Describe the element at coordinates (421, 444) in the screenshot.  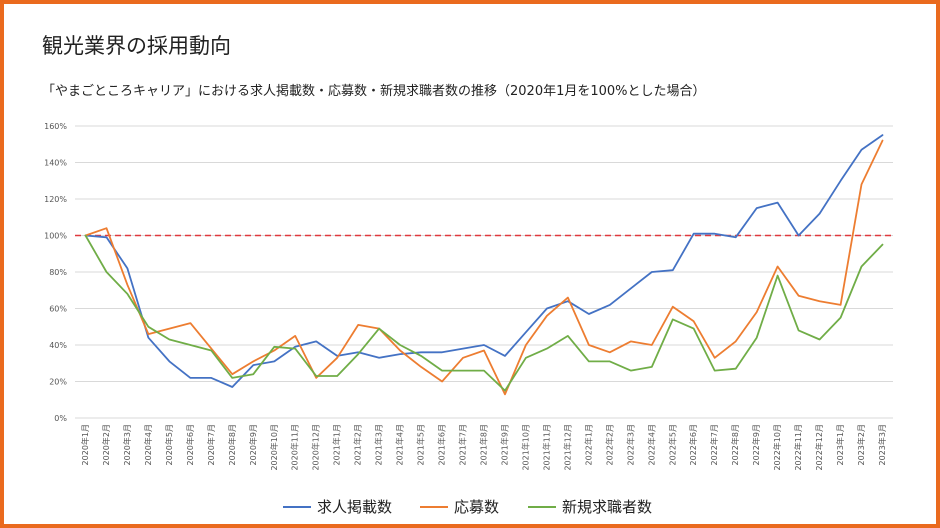
I see `x-tick-label: 2021年5月` at that location.